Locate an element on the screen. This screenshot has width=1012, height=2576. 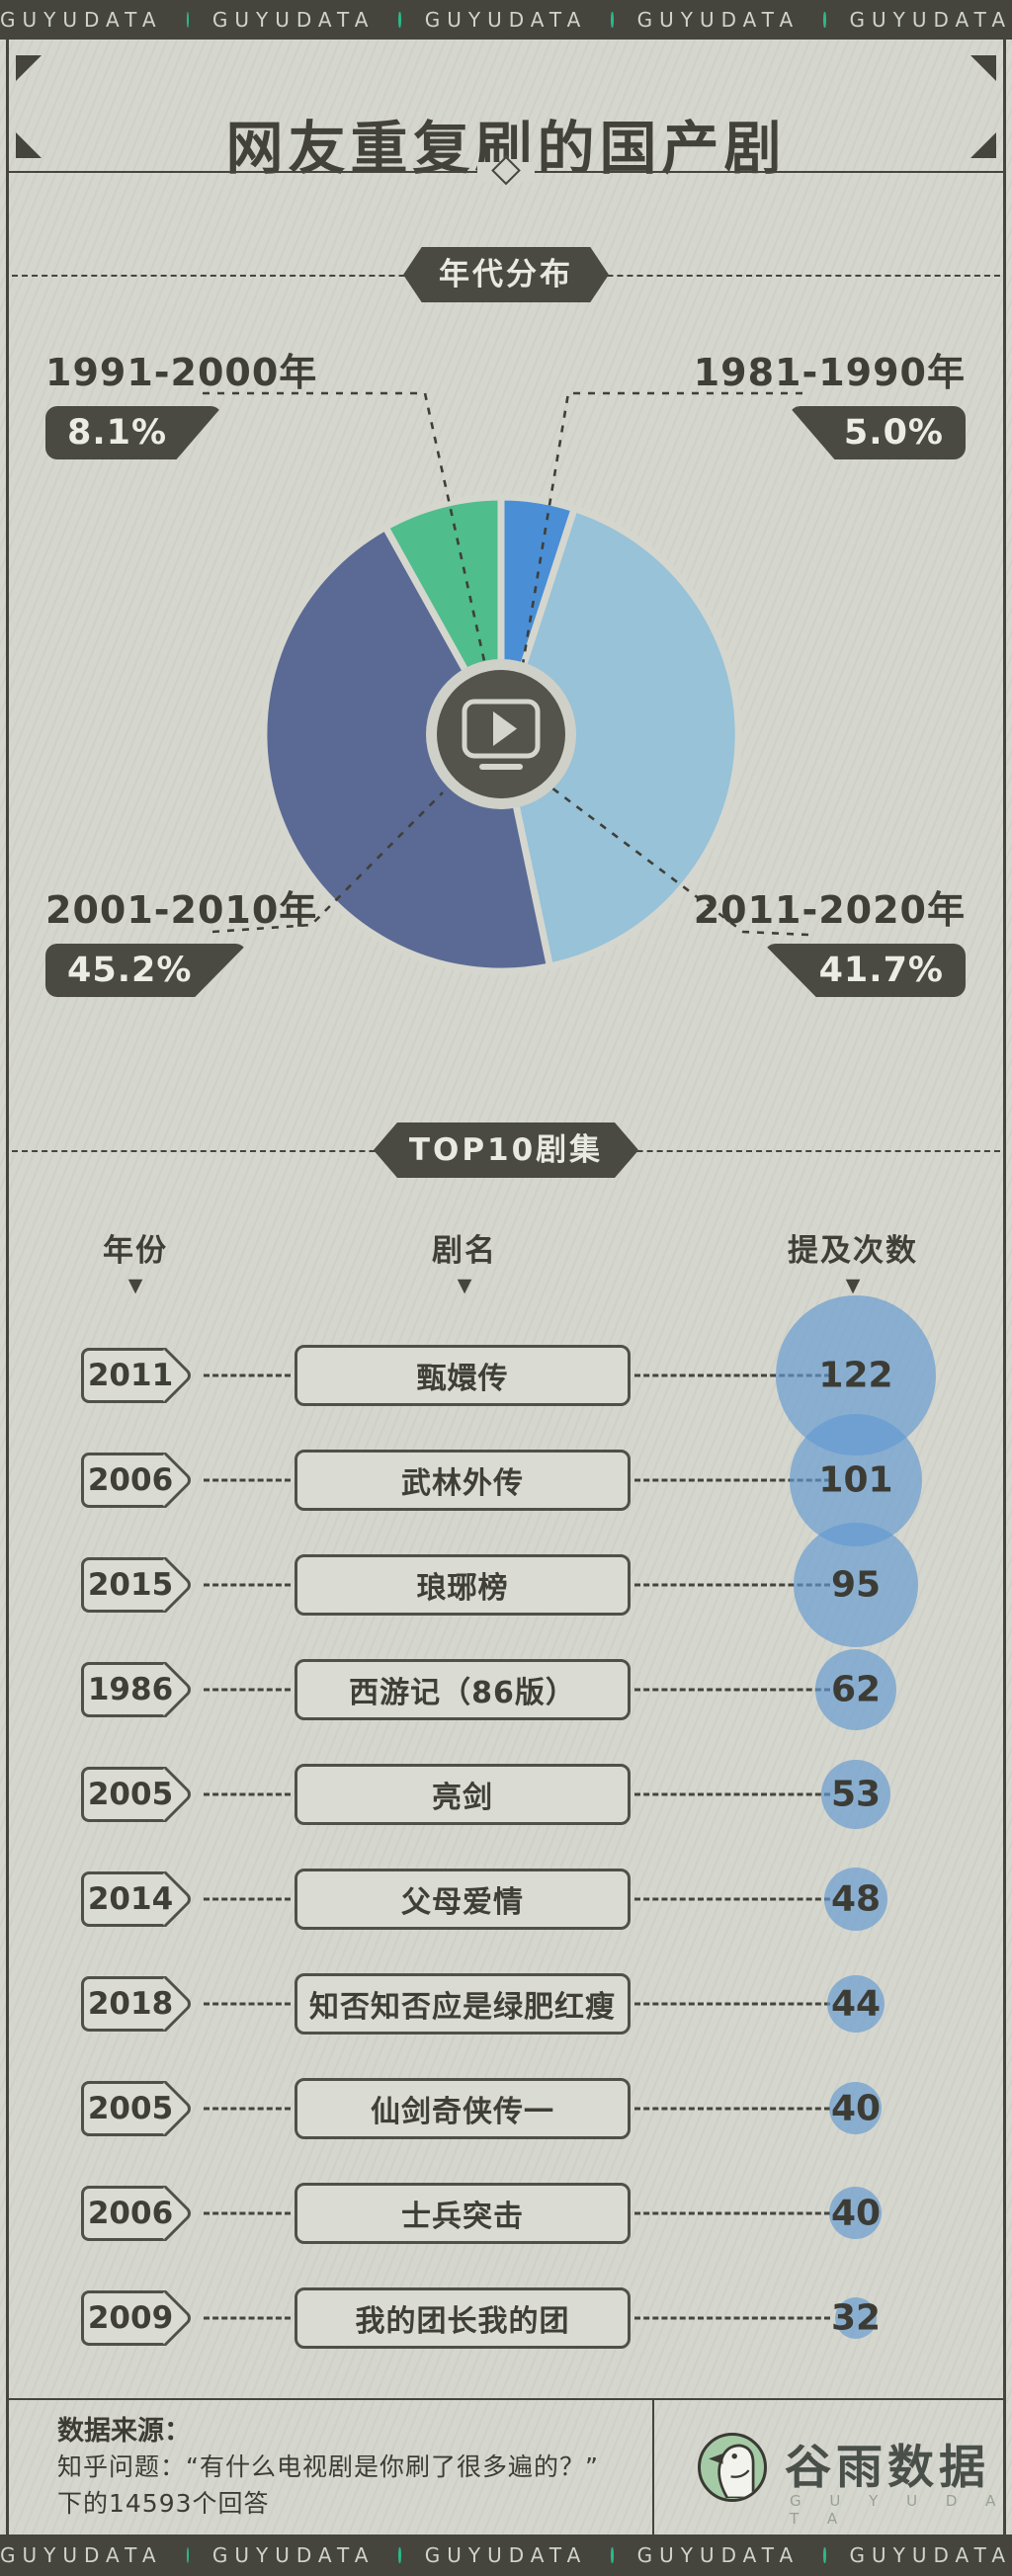
table-row: 2014 父母爱情 48 is located at coordinates (506, 1899).